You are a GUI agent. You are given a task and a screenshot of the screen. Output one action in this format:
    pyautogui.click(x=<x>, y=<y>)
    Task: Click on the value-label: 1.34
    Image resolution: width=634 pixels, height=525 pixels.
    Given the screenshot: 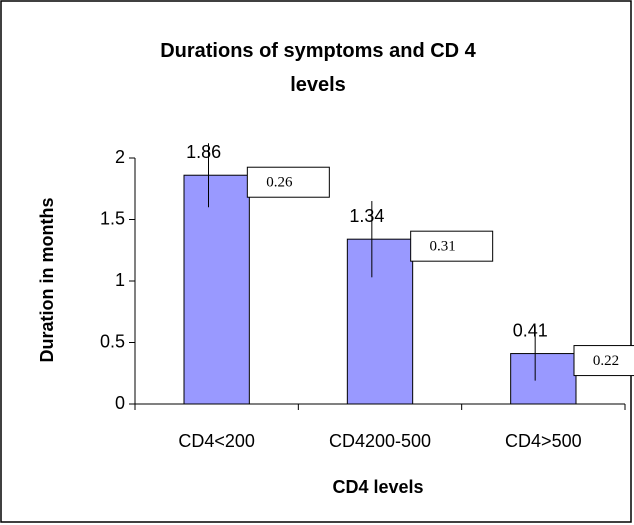 What is the action you would take?
    pyautogui.click(x=366, y=216)
    